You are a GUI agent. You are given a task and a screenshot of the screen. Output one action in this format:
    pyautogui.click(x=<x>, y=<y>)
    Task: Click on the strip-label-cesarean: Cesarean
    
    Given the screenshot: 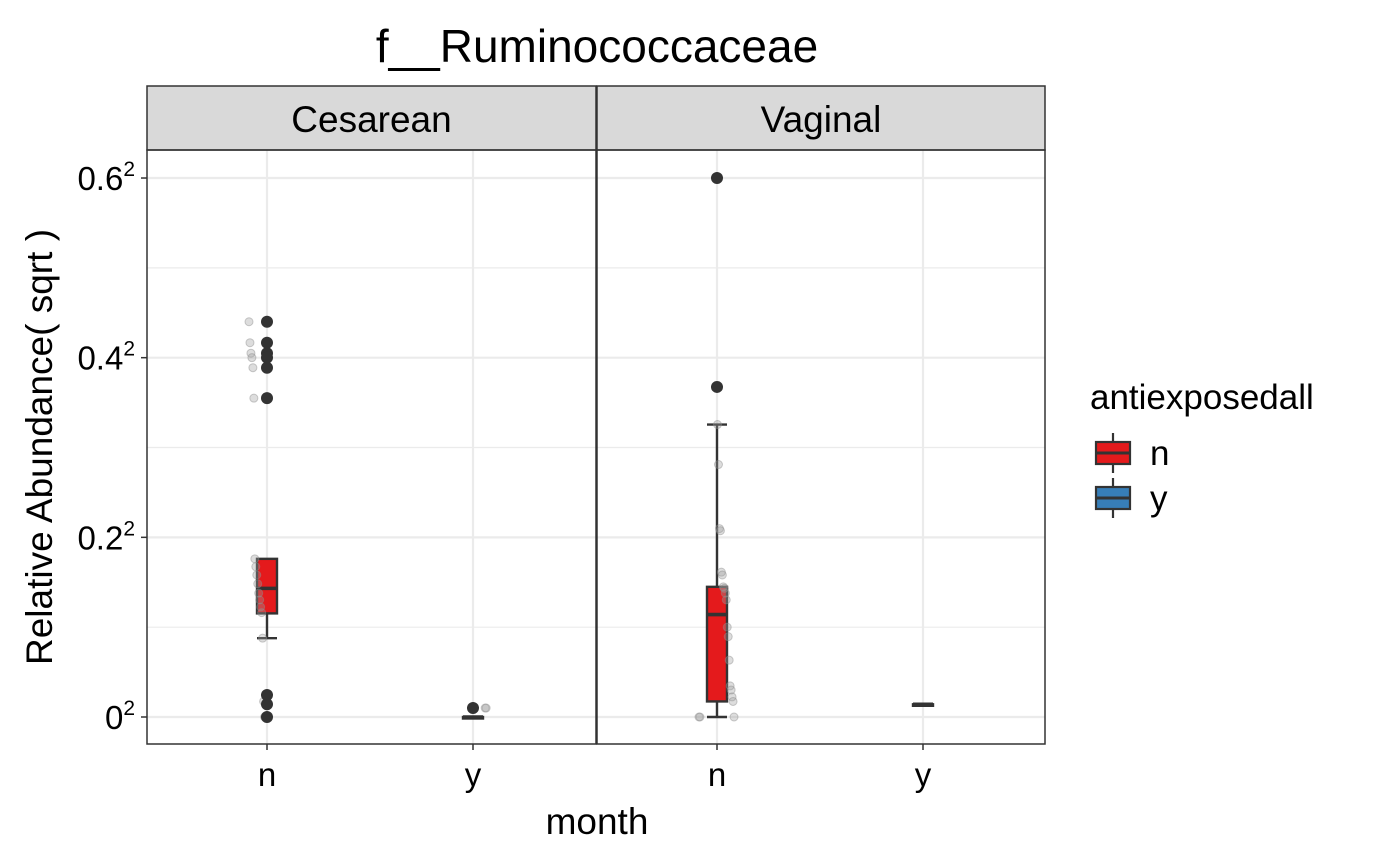 What is the action you would take?
    pyautogui.click(x=371, y=119)
    